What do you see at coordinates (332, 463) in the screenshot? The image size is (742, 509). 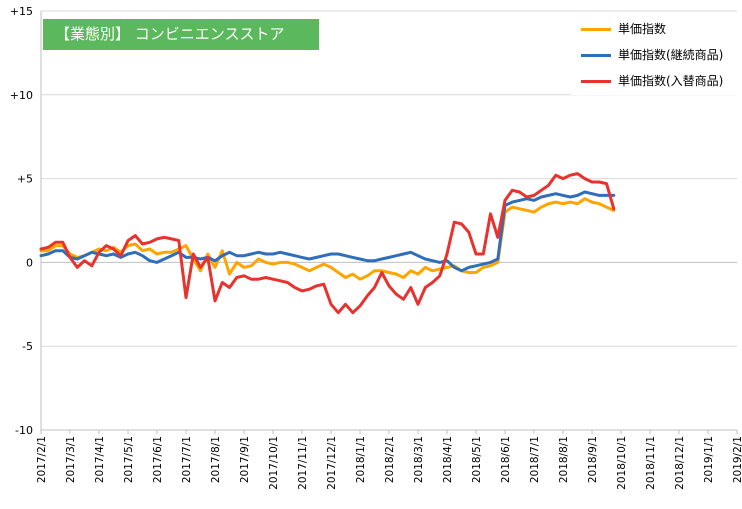 I see `x-tick-label: 2017/12/1` at bounding box center [332, 463].